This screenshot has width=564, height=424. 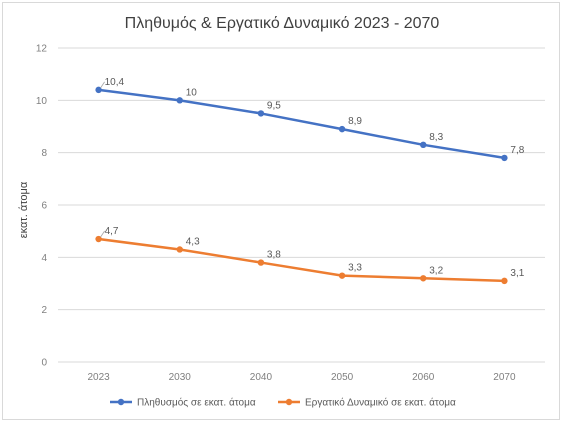 I want to click on x-tick-label: 2023, so click(x=98, y=377).